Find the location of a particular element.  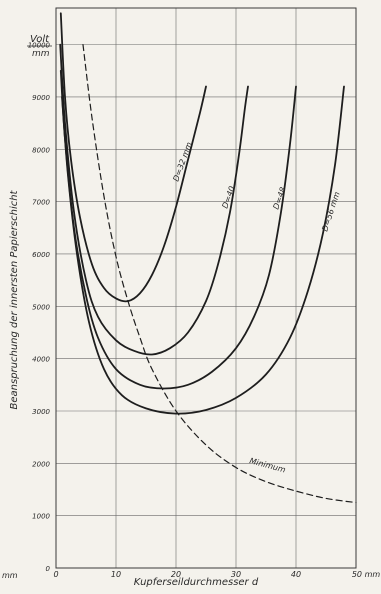

curve-label-minimum: Minimum is located at coordinates (267, 465).